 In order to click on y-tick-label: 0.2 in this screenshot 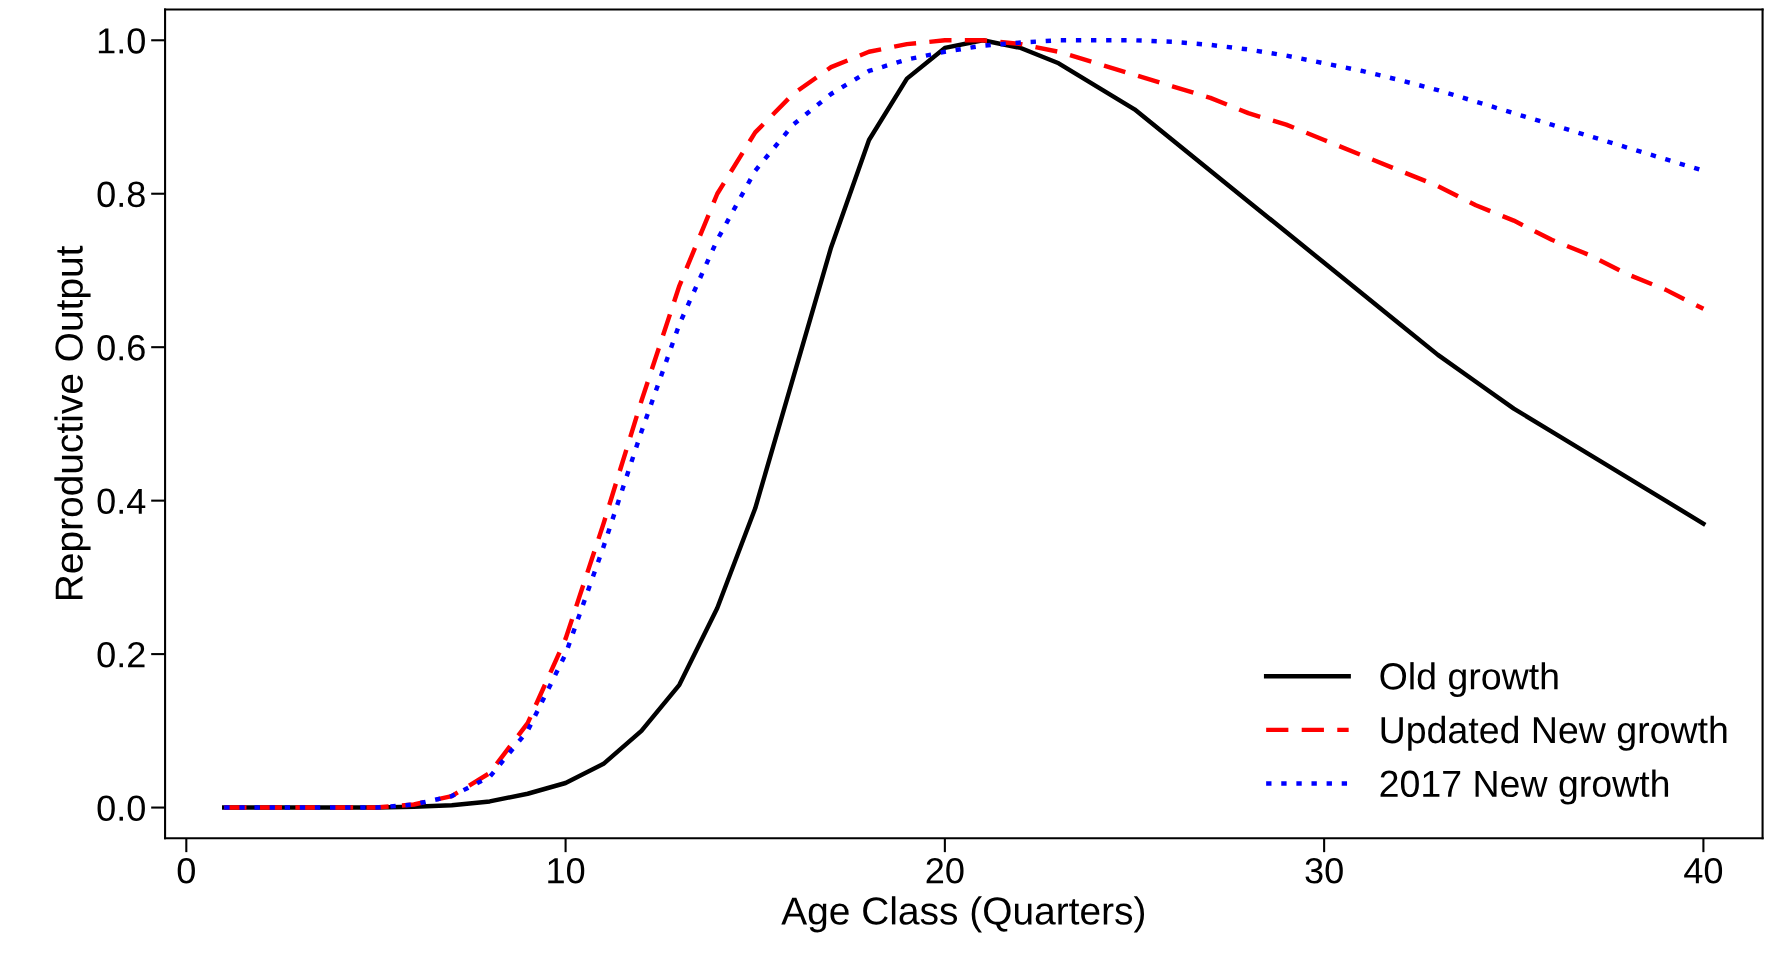, I will do `click(121, 654)`.